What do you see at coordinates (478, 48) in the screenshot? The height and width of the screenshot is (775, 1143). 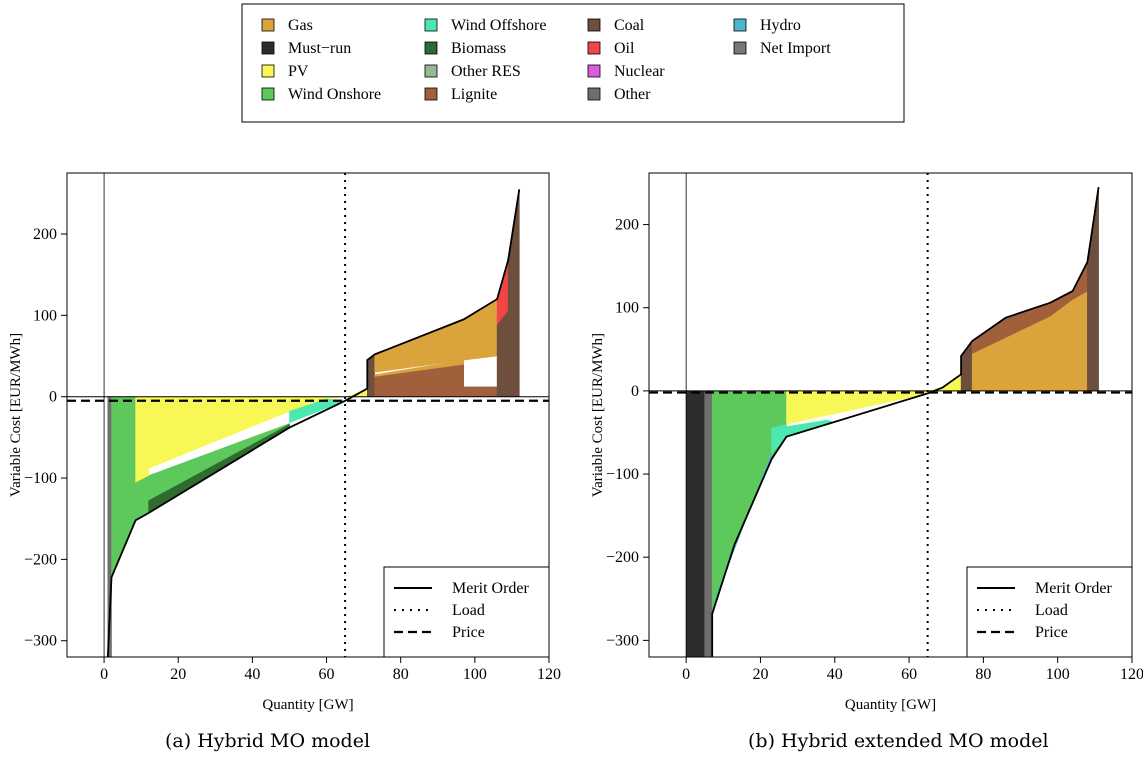 I see `legend-label: Biomass` at bounding box center [478, 48].